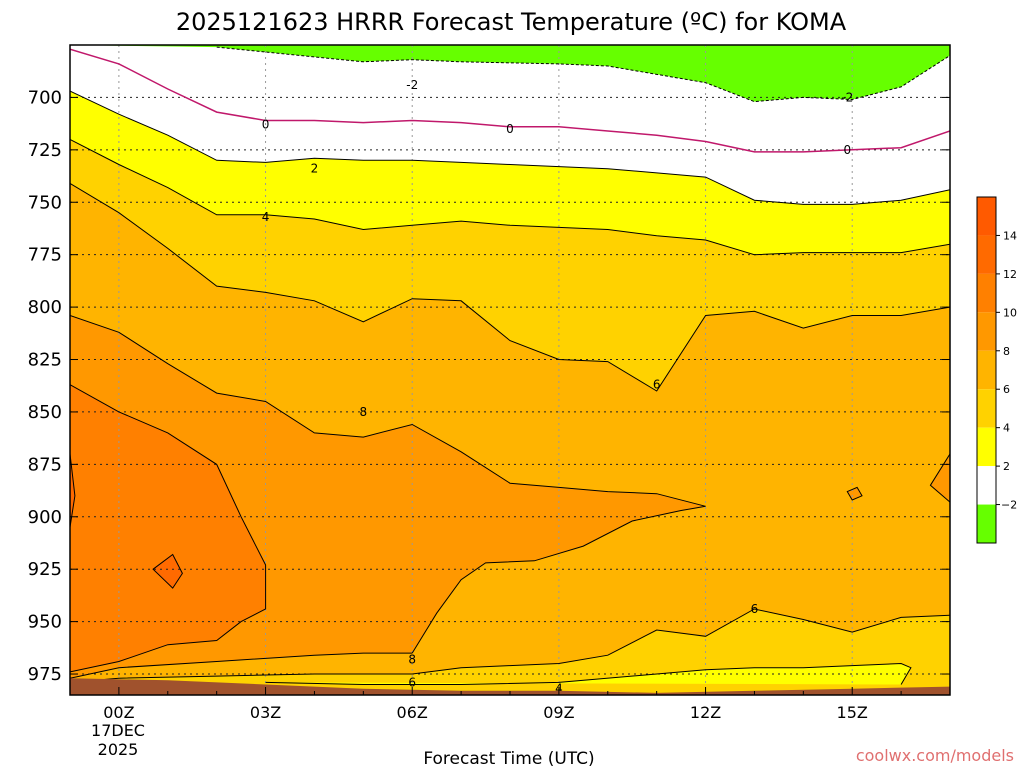 This screenshot has width=1024, height=768. I want to click on x-axis: 00Z 03Z 06Z 09Z 12Z 15Z, so click(502, 704).